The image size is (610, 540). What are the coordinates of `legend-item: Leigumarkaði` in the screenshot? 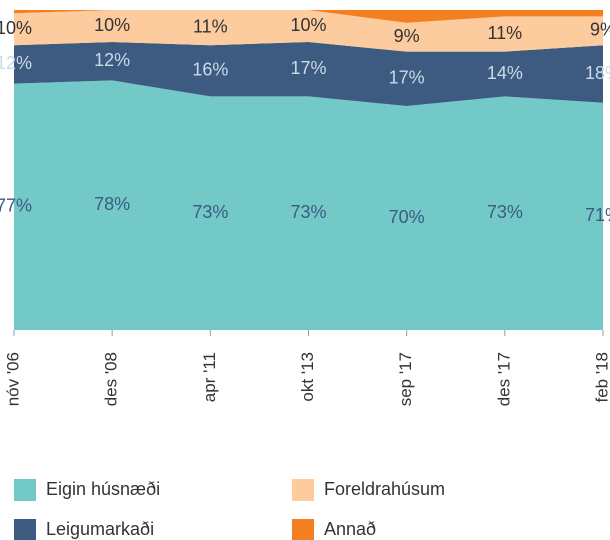 It's located at (84, 529).